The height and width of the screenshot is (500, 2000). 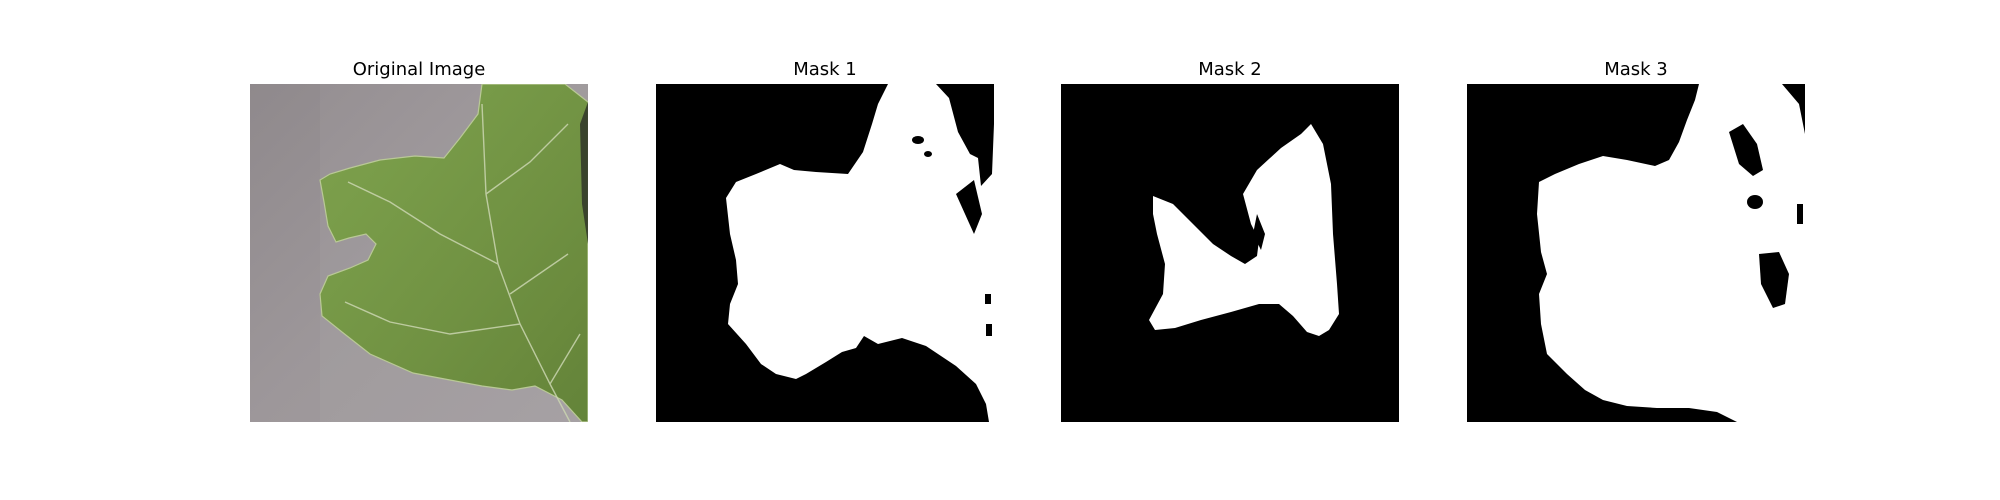 I want to click on panel-title: Original Image, so click(x=419, y=69).